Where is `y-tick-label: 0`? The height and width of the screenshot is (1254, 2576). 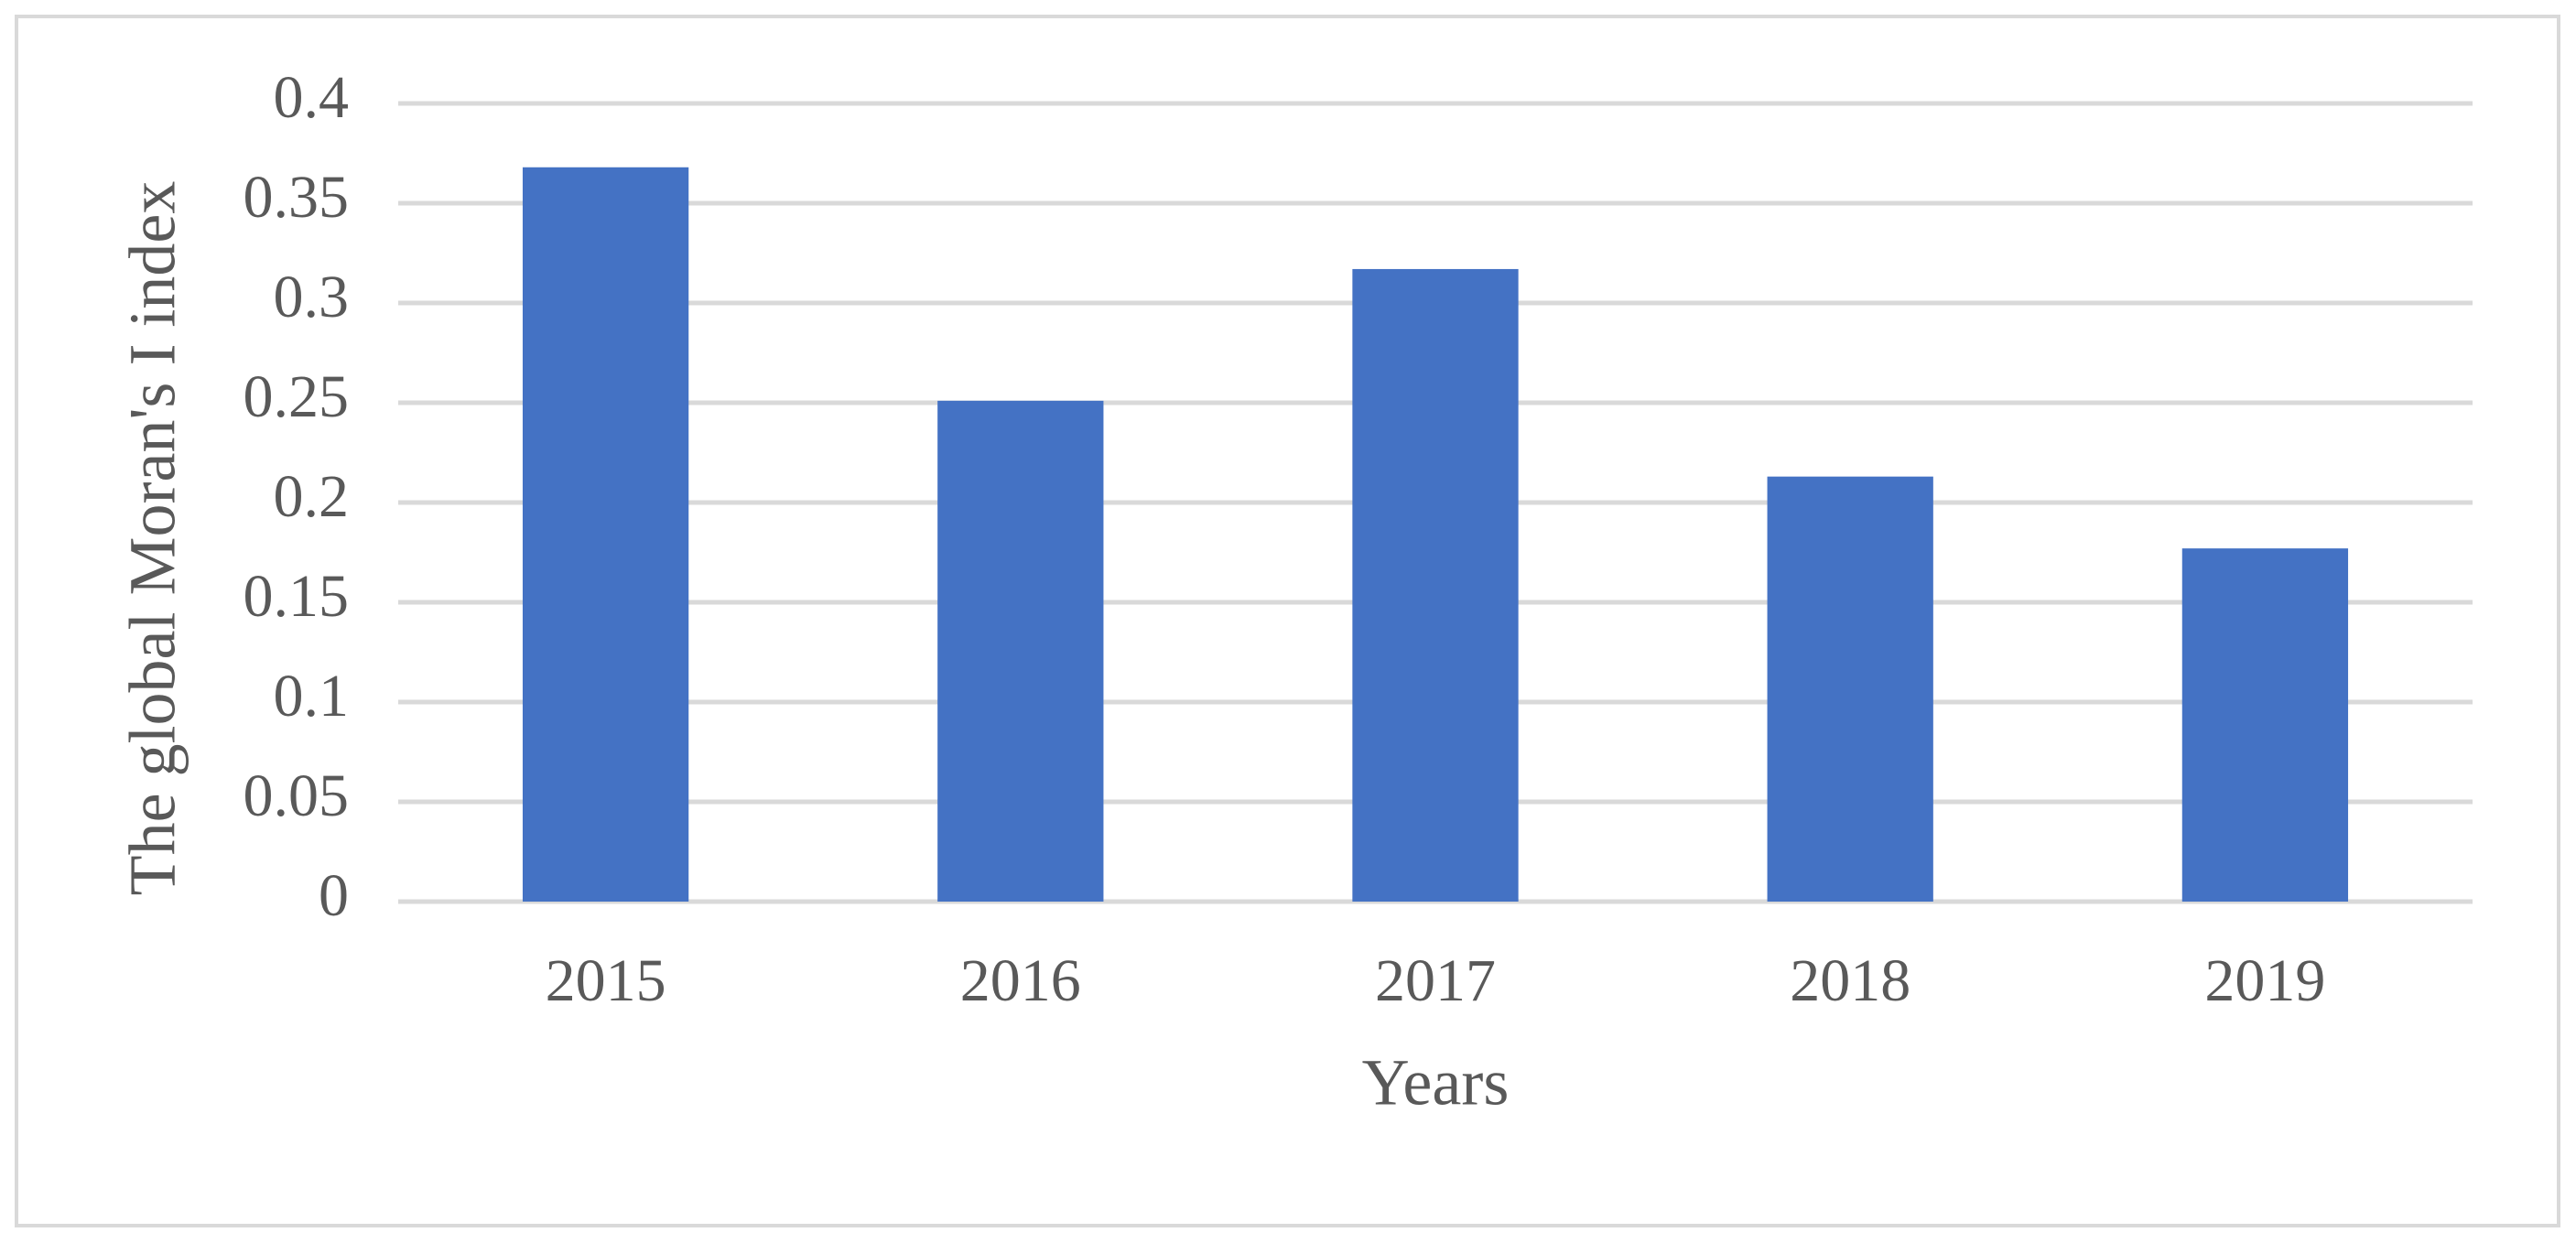 y-tick-label: 0 is located at coordinates (334, 895).